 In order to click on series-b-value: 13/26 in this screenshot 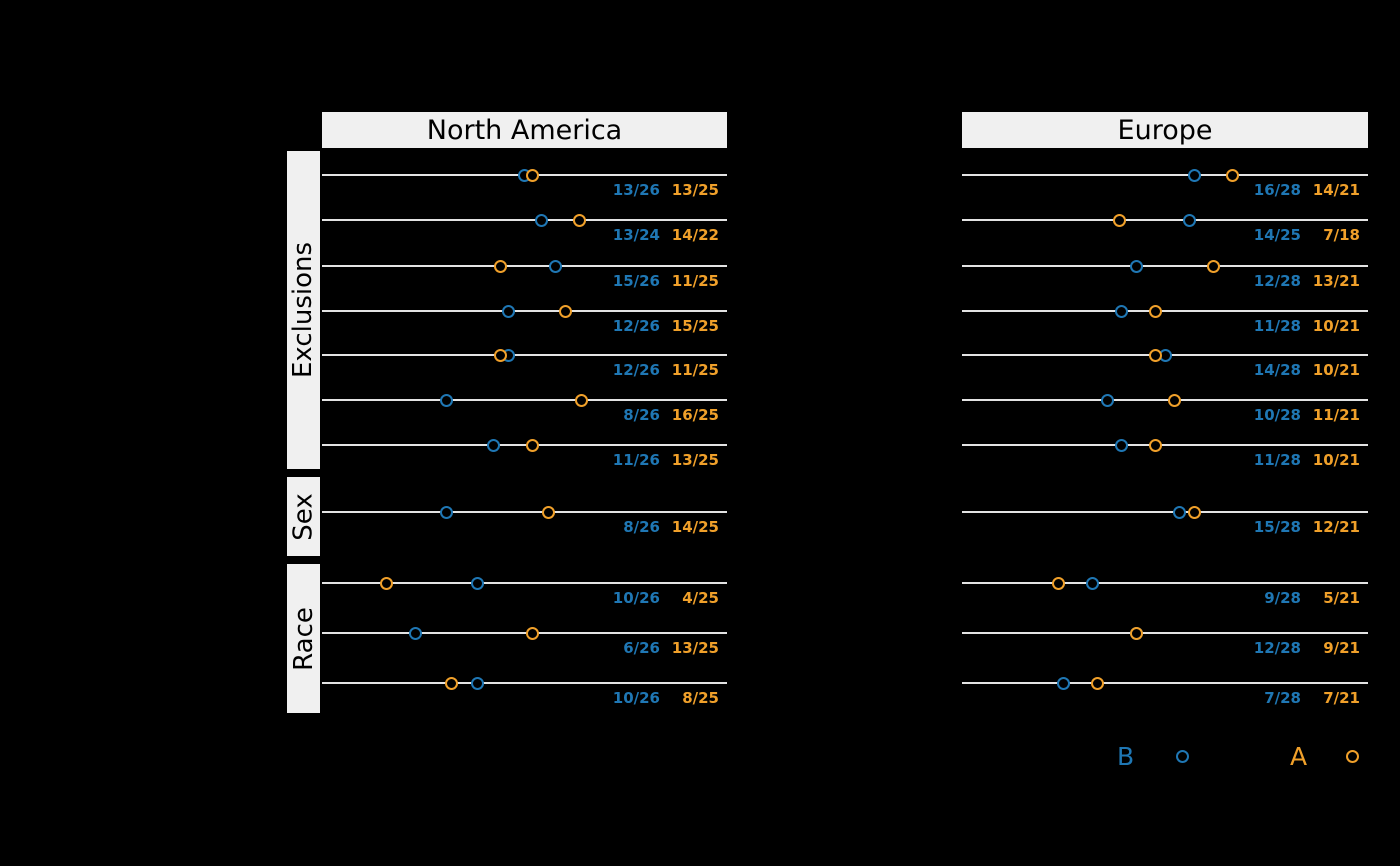, I will do `click(636, 190)`.